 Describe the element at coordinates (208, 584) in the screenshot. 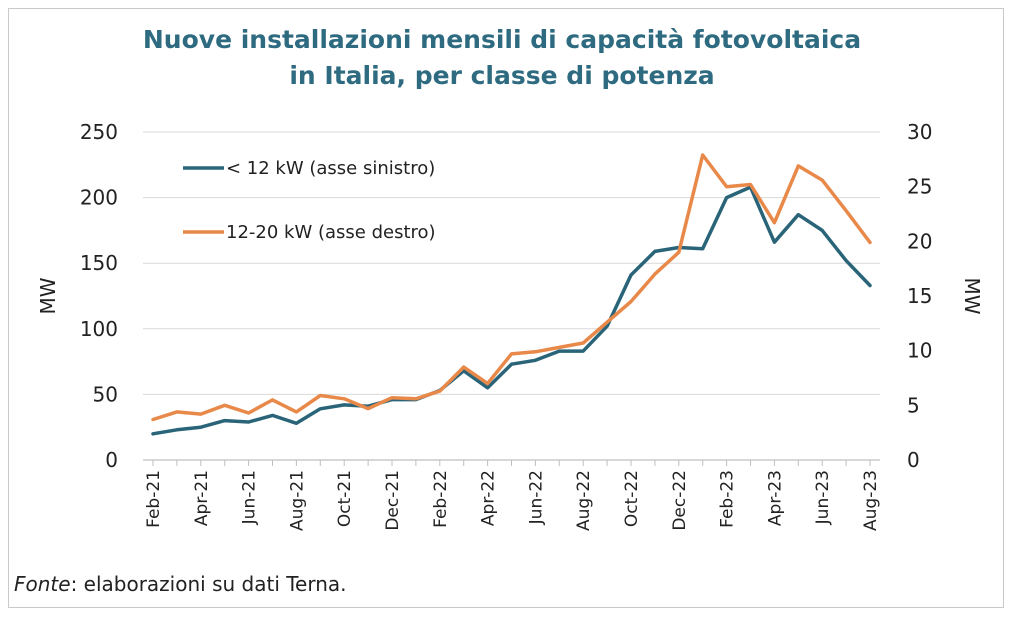

I see `source-text: : elaborazioni su dati Terna.` at that location.